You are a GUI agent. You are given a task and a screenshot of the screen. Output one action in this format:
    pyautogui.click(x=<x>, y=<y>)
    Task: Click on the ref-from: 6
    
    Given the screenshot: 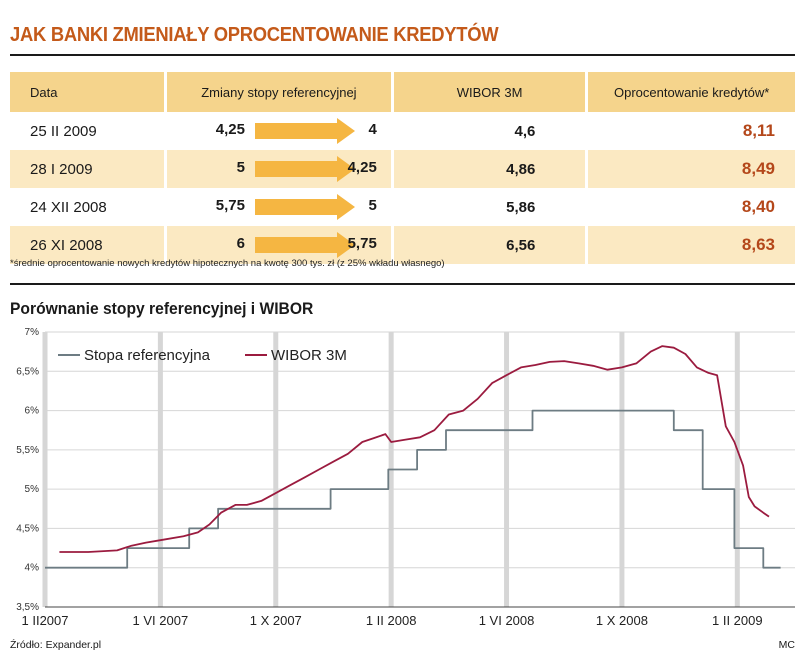 What is the action you would take?
    pyautogui.click(x=240, y=243)
    